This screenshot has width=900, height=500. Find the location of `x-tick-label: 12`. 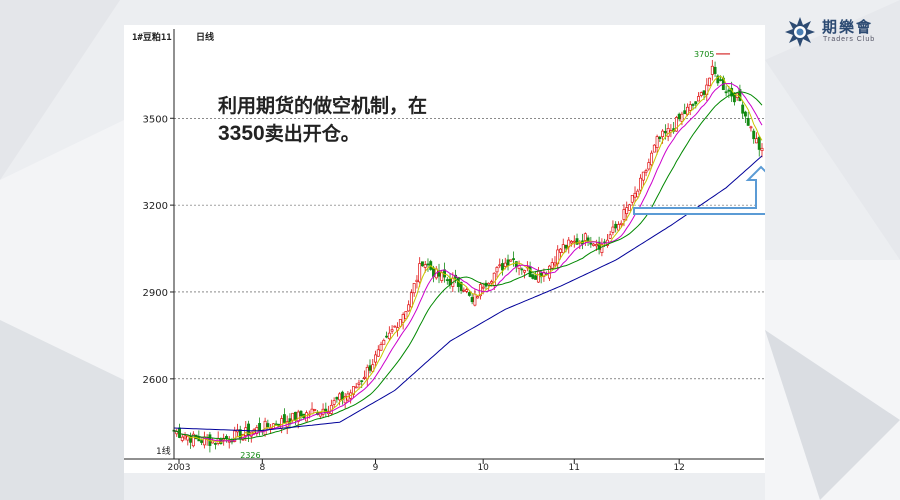

x-tick-label: 12 is located at coordinates (678, 468).